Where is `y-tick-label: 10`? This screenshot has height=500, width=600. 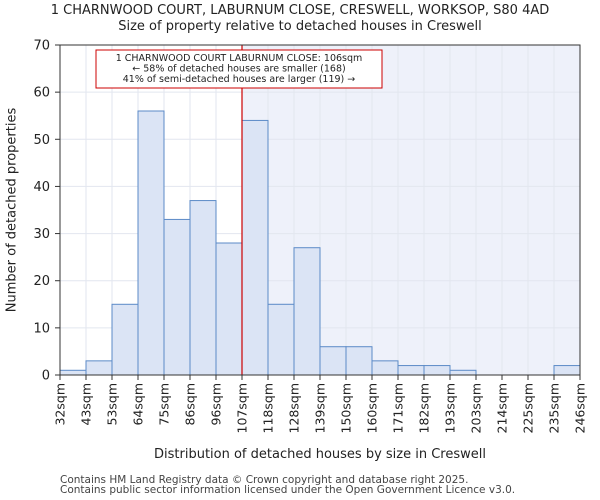
y-tick-label: 10 is located at coordinates (41, 328).